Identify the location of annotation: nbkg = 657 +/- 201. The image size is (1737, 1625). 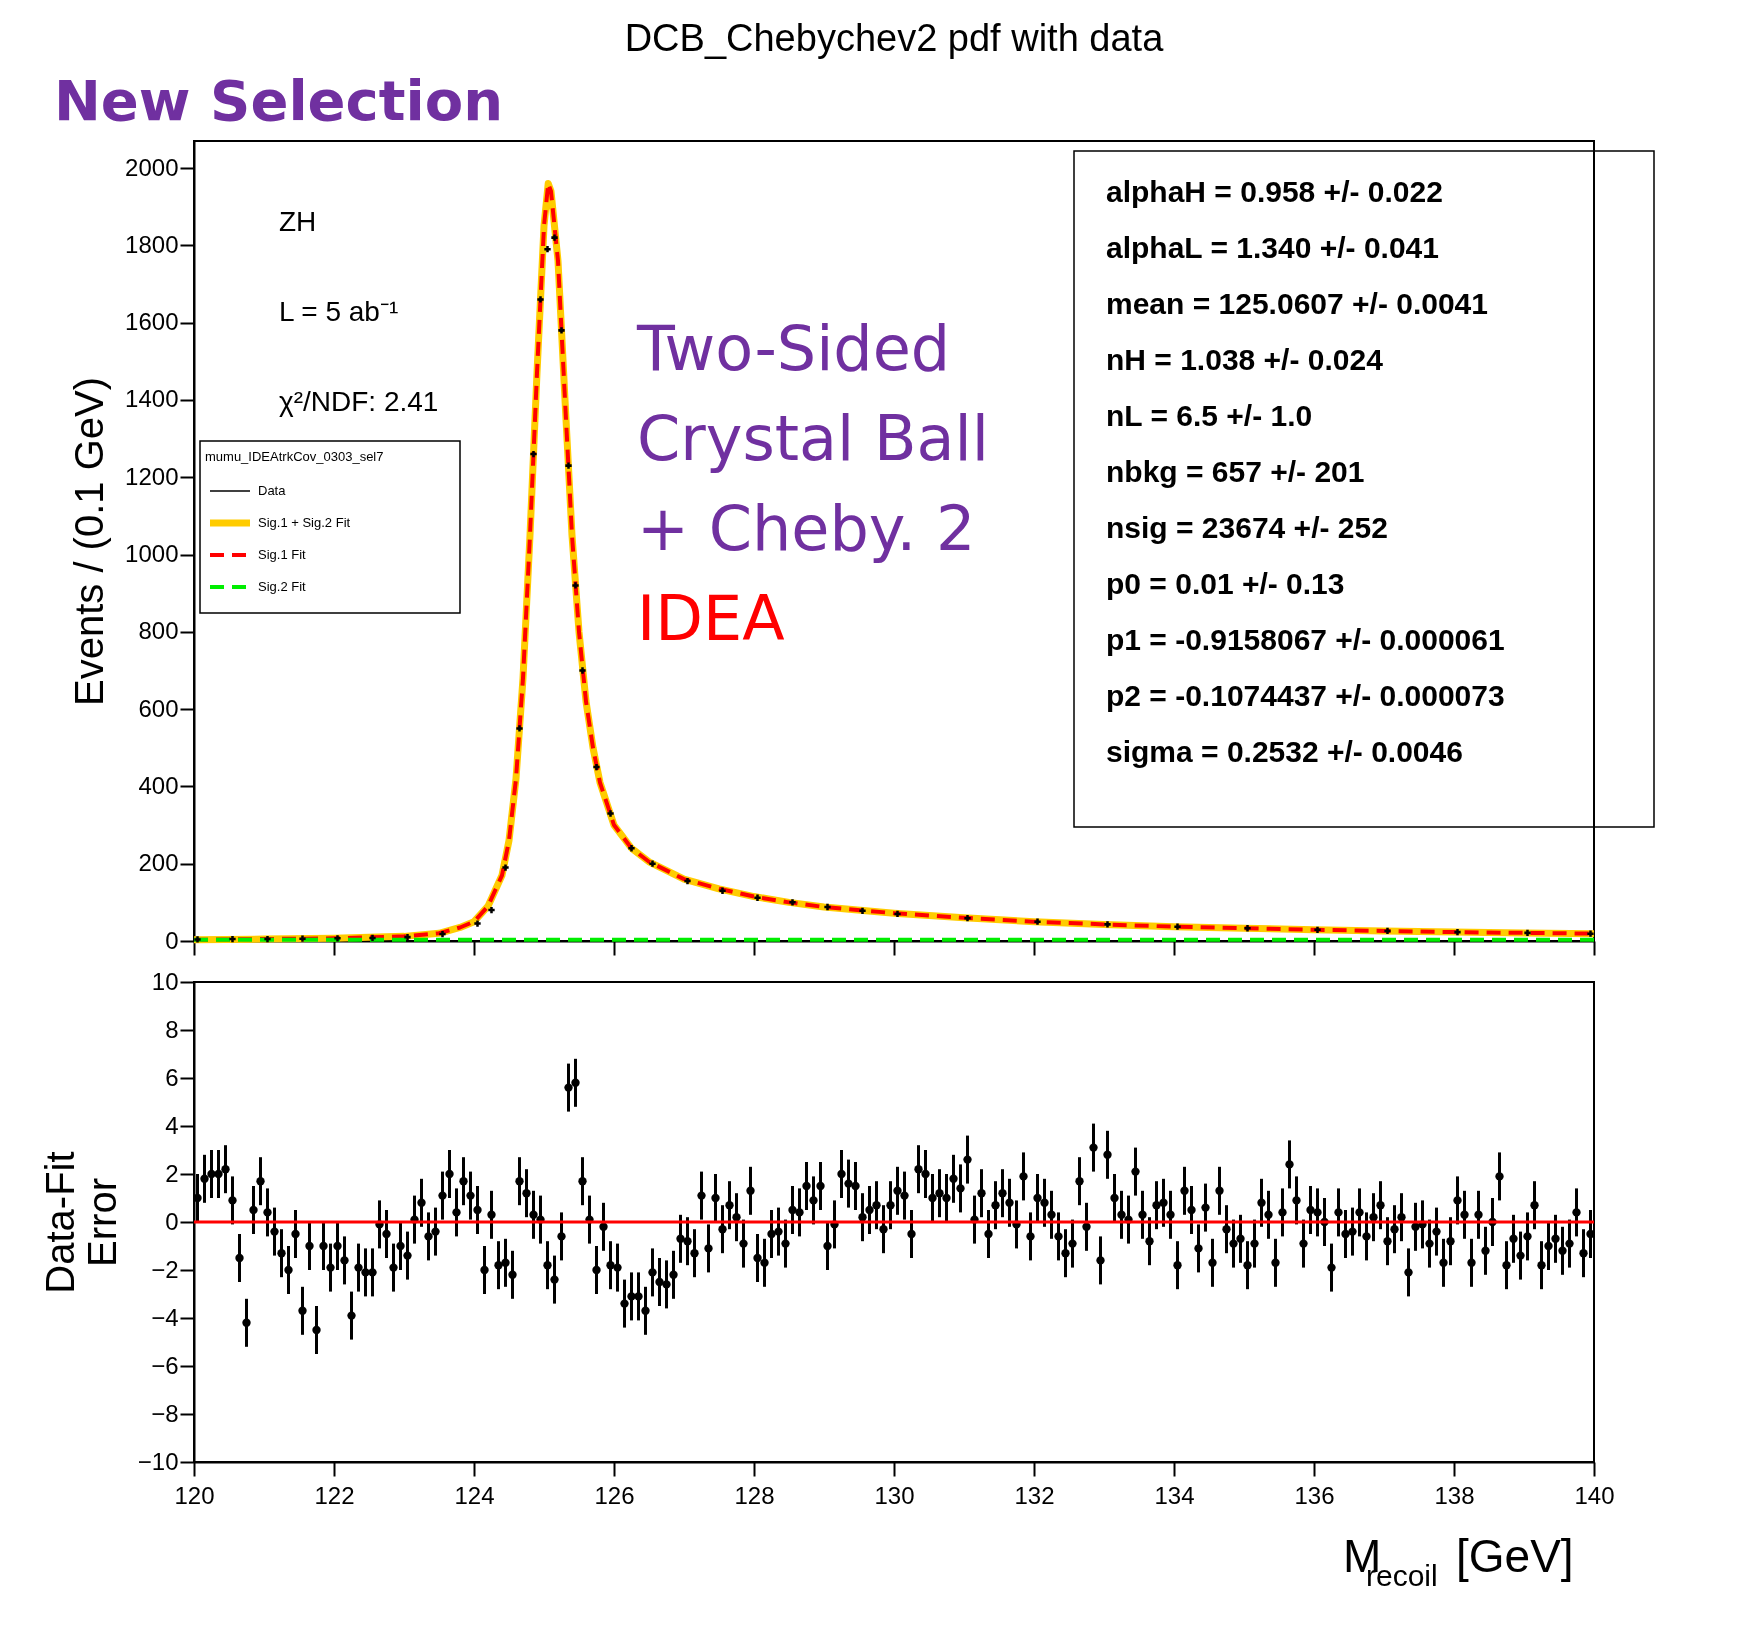
(1235, 471).